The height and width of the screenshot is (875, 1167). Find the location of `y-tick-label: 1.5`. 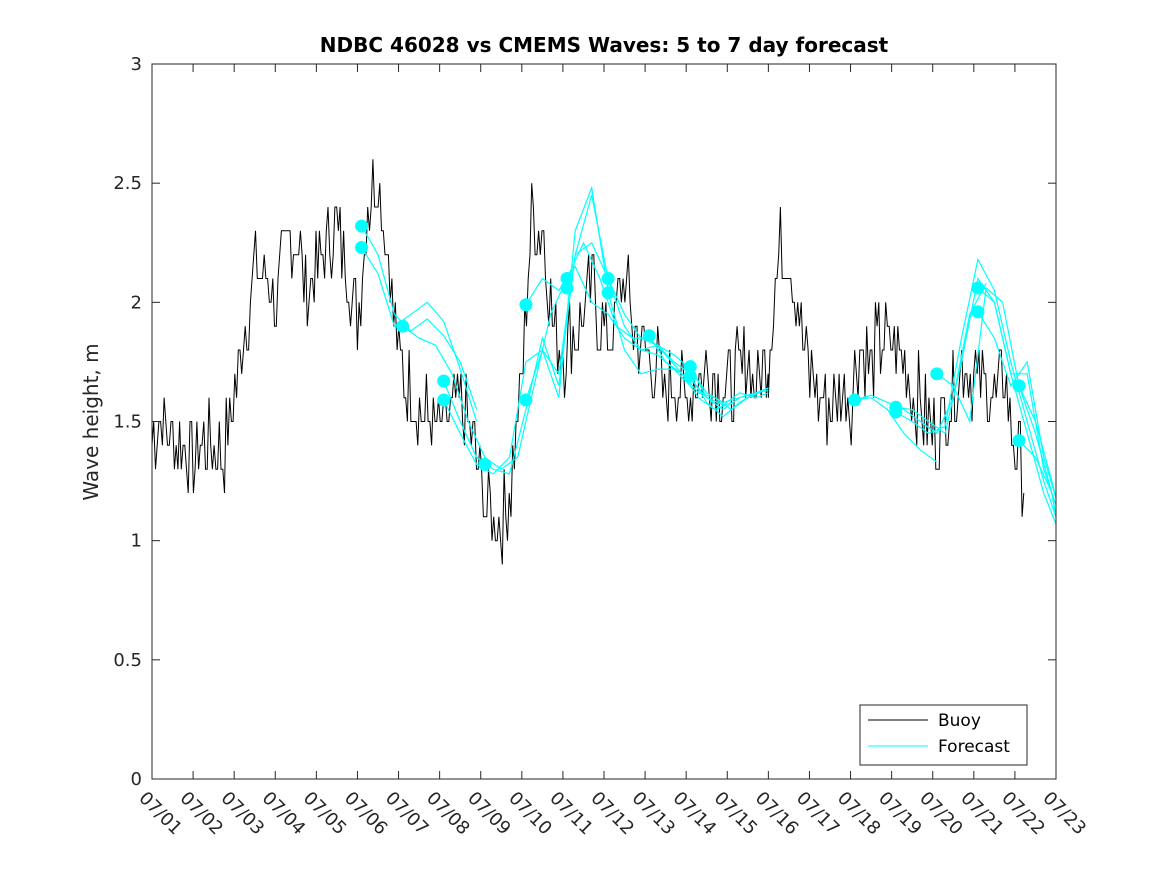

y-tick-label: 1.5 is located at coordinates (127, 422).